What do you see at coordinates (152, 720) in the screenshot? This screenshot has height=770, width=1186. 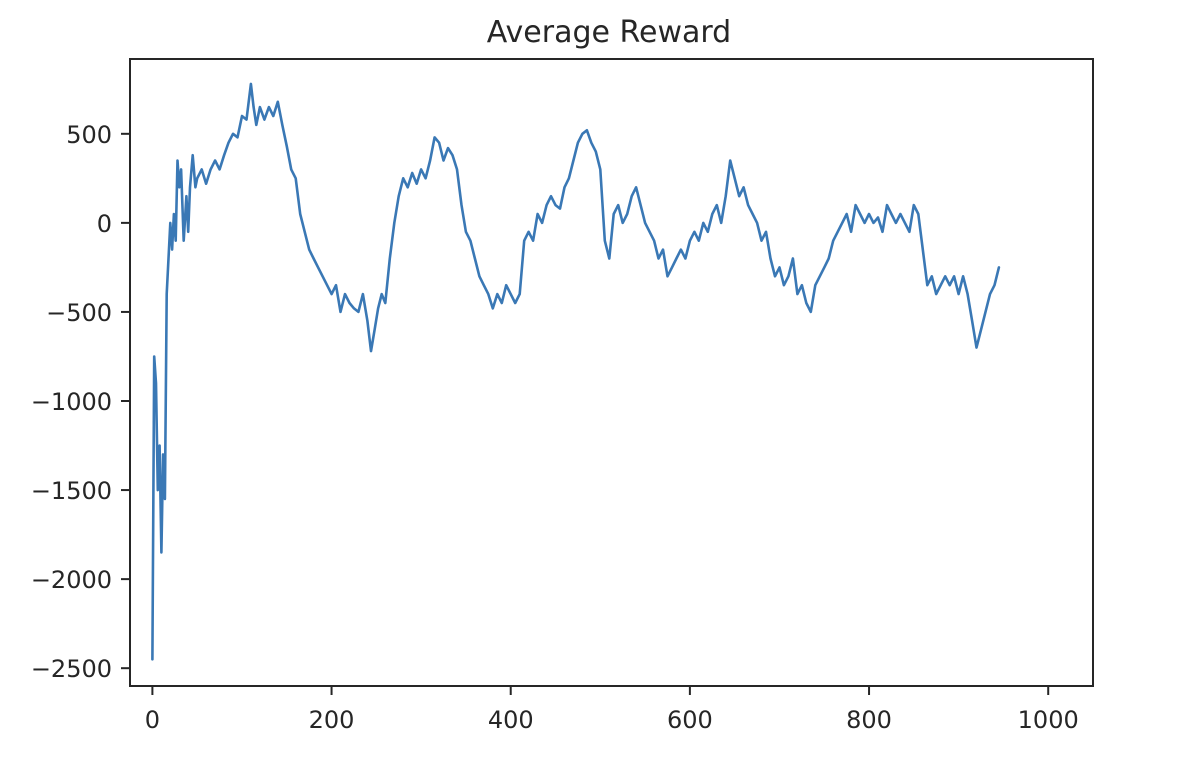 I see `x-tick-label: 0` at bounding box center [152, 720].